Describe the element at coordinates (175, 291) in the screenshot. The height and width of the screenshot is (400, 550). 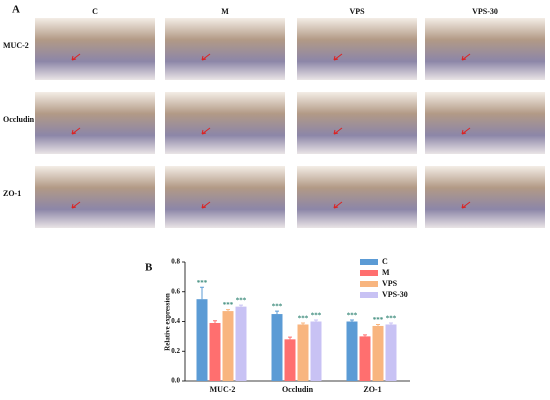
I see `y-tick-label: 0.6` at that location.